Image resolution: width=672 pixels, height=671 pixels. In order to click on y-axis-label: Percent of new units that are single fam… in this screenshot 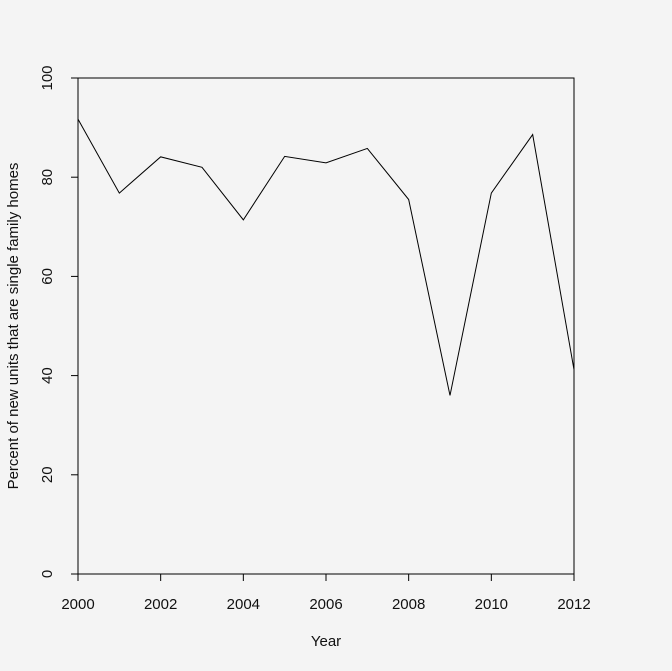, I will do `click(13, 326)`.